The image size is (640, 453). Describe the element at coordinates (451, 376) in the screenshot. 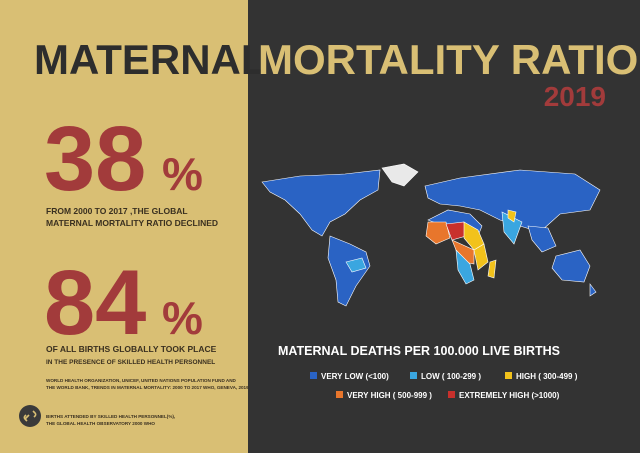

I see `legend-label: LOW ( 100-299 )` at that location.